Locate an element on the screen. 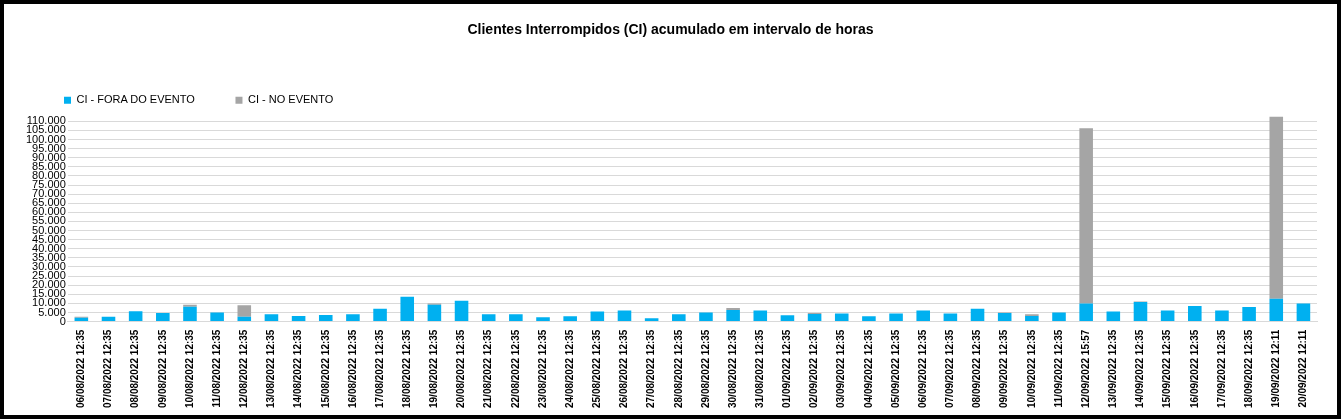  x-tick-label: 11/08/2022 12:35 is located at coordinates (216, 368).